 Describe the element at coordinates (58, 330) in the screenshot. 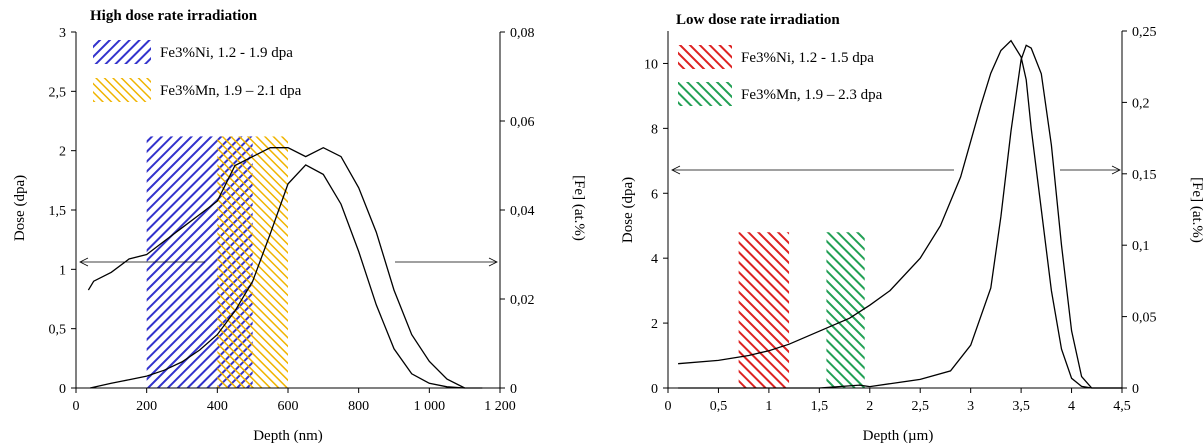

I see `y-tick-label: 0,5` at that location.